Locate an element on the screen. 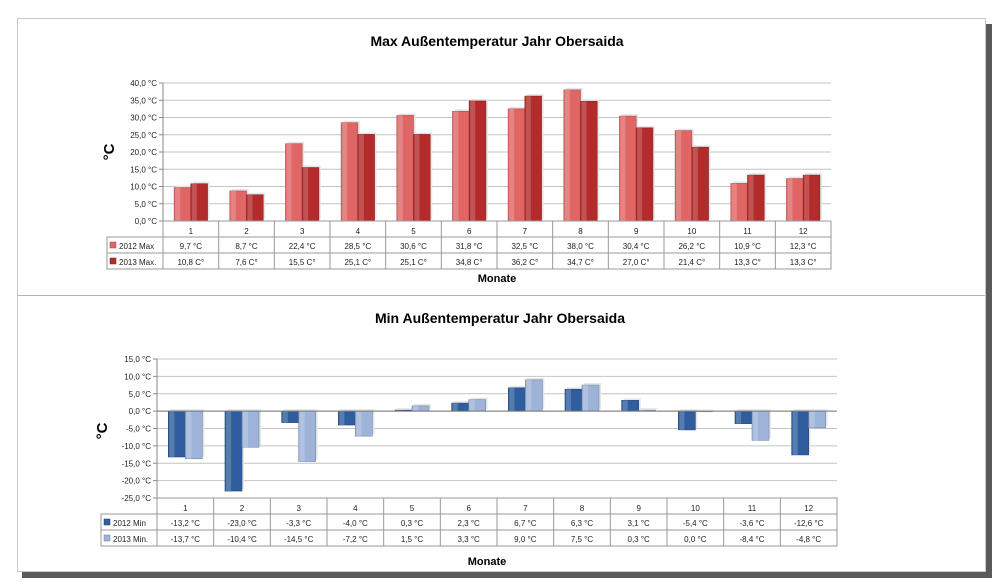 This screenshot has width=999, height=588. y-tick-label: 20,0 °C is located at coordinates (143, 152).